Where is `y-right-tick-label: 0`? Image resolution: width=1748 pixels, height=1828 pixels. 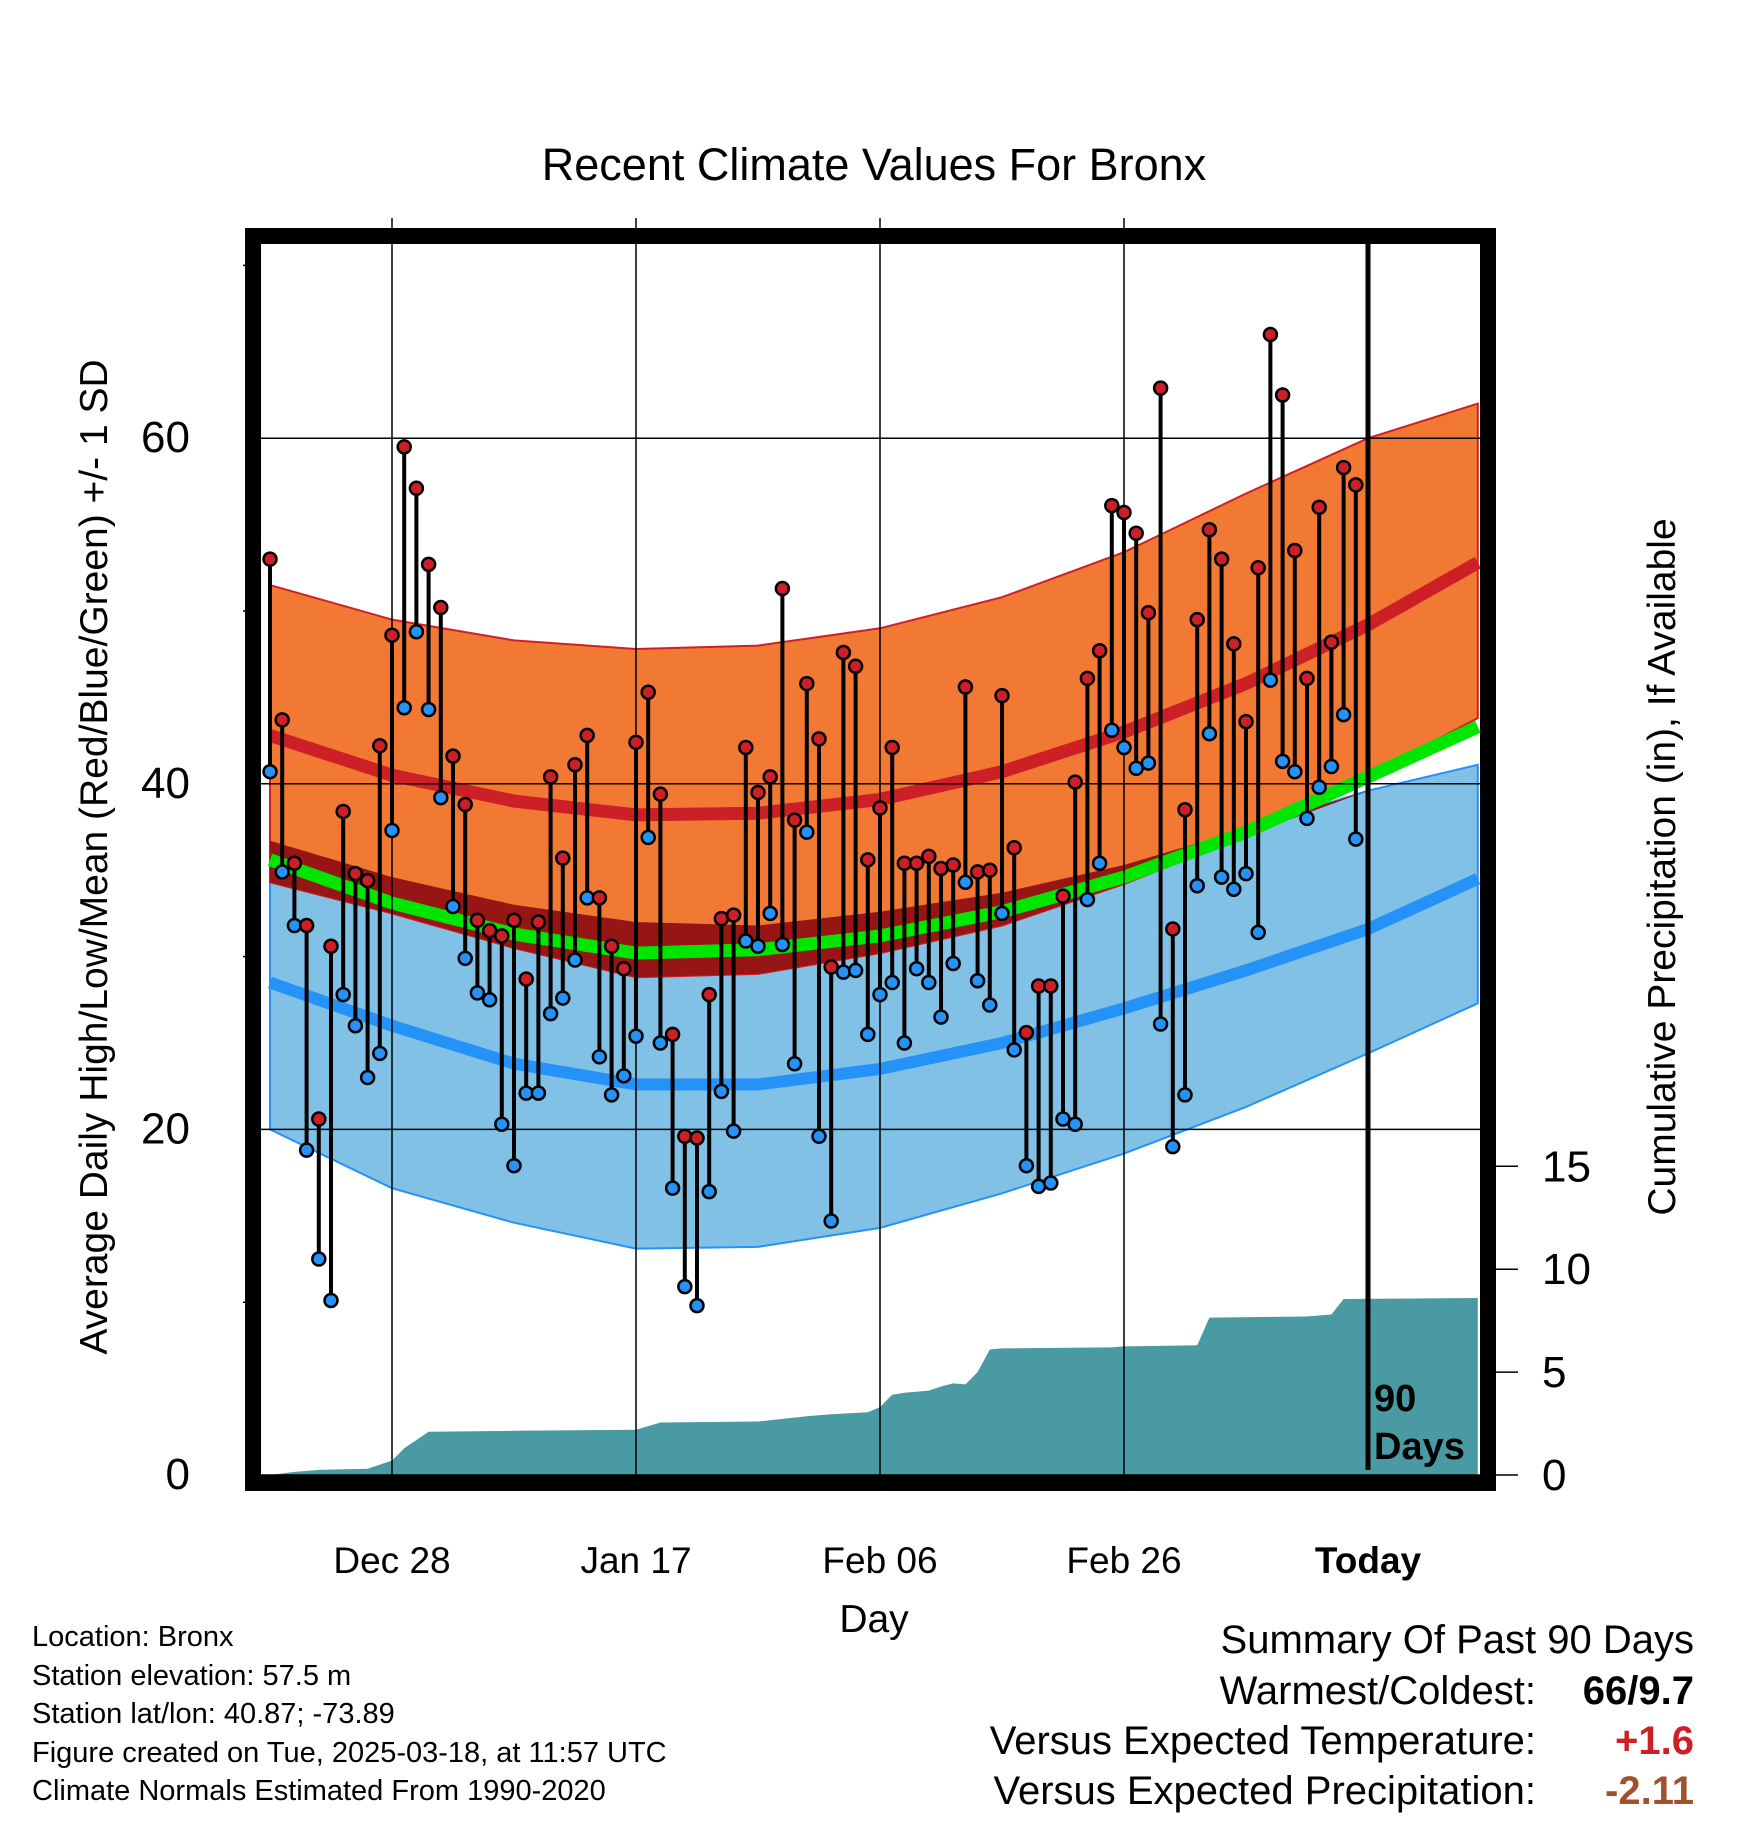
y-right-tick-label: 0 is located at coordinates (1554, 1475).